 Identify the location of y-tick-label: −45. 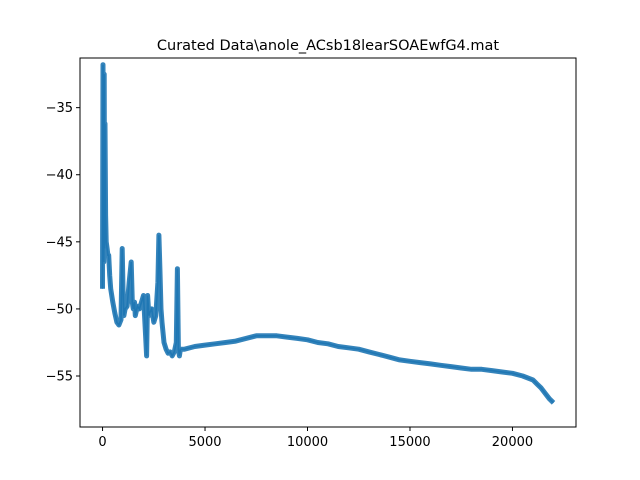
(59, 242).